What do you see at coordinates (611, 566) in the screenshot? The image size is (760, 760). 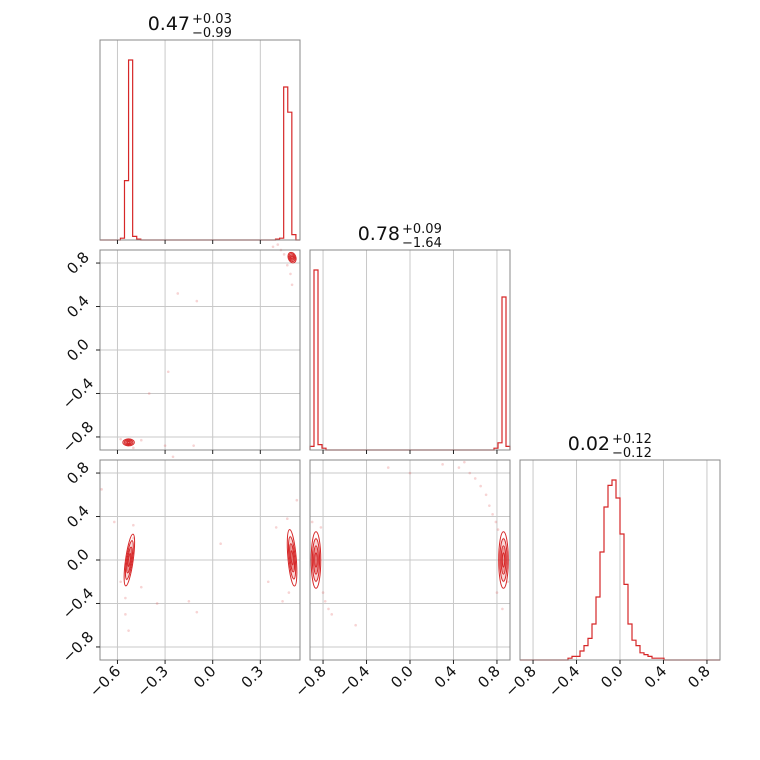 I see `hist-panel-p3: −0.8 −0.4 0.0 0.4 0.8 0.02 +0.12−0.12` at bounding box center [611, 566].